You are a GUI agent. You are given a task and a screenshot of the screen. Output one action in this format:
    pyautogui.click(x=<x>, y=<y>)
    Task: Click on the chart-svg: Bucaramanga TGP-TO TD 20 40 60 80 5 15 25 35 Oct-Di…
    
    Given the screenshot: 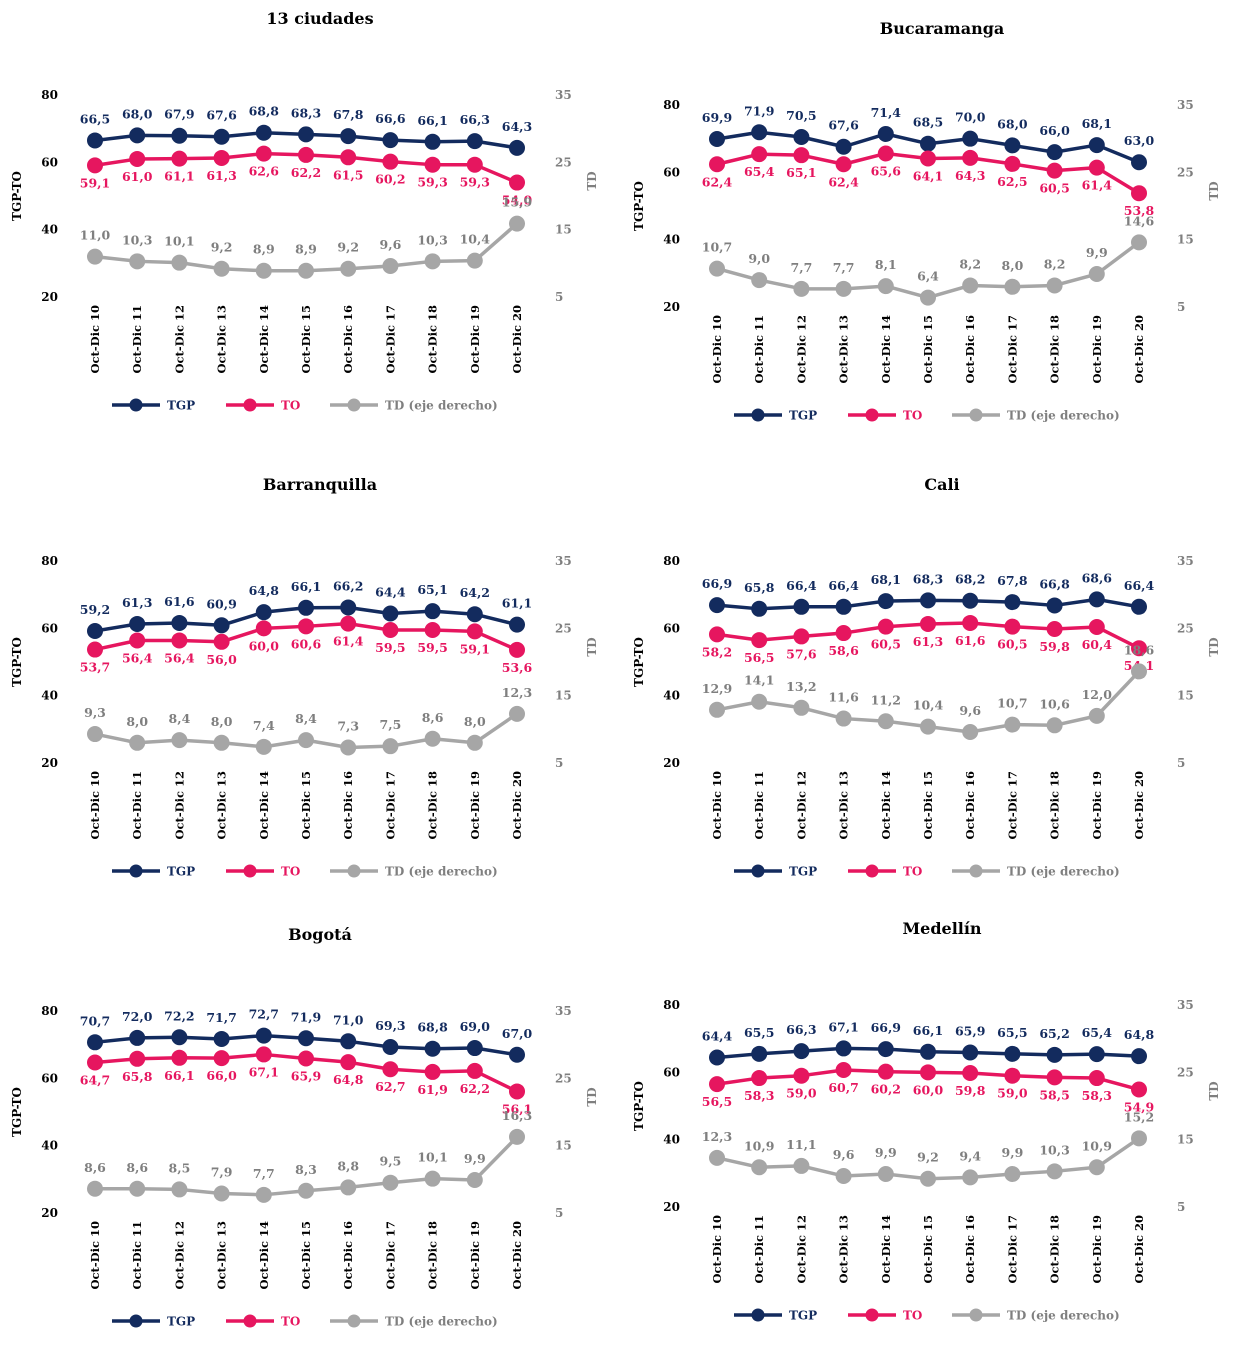 What is the action you would take?
    pyautogui.click(x=926, y=221)
    